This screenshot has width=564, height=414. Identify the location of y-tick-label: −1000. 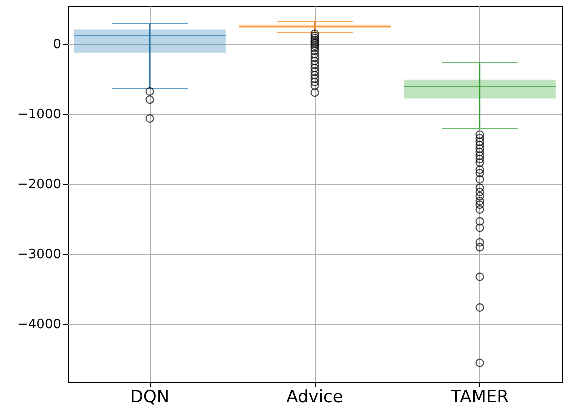
(40, 114).